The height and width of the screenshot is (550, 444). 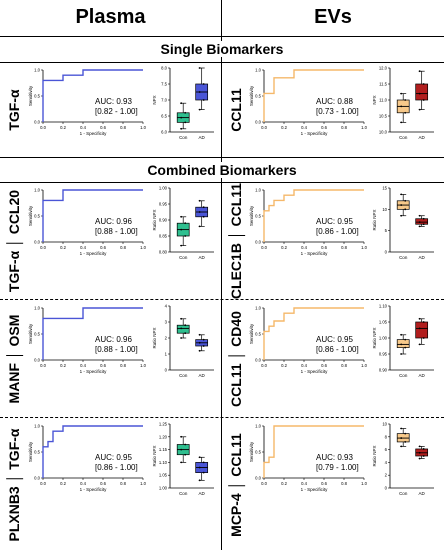 What do you see at coordinates (383, 132) in the screenshot?
I see `box-y-tick-label: 10.0` at bounding box center [383, 132].